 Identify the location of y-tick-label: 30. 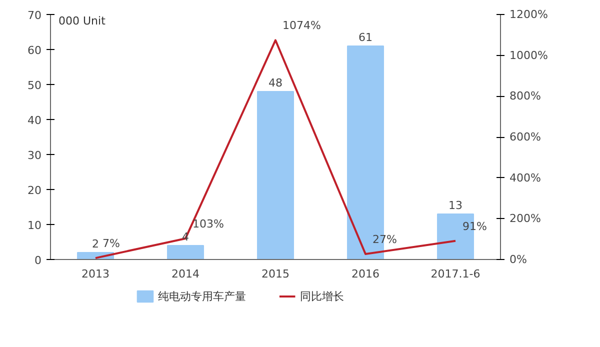
(35, 155).